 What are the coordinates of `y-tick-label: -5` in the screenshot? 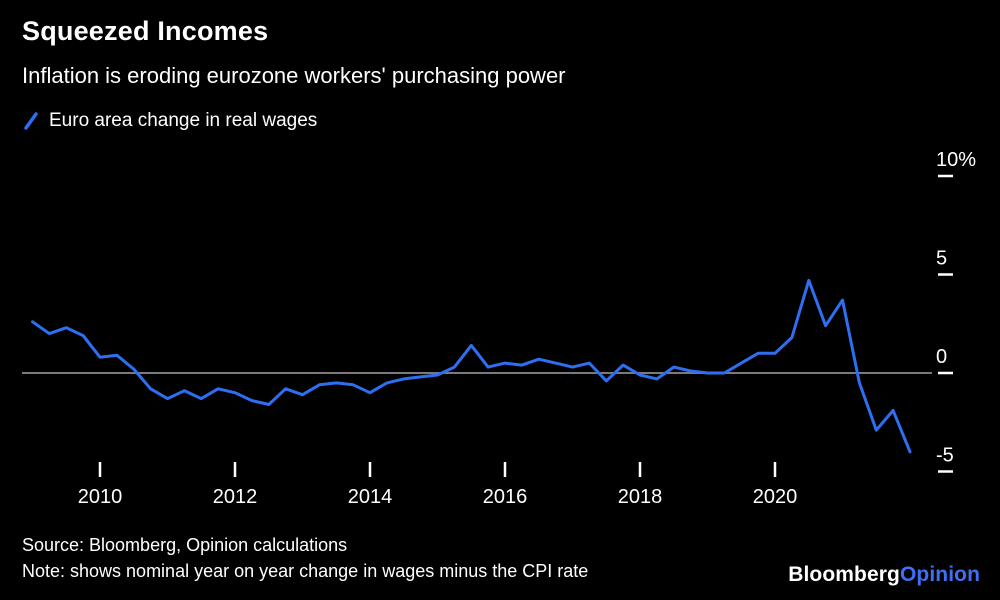 It's located at (945, 456).